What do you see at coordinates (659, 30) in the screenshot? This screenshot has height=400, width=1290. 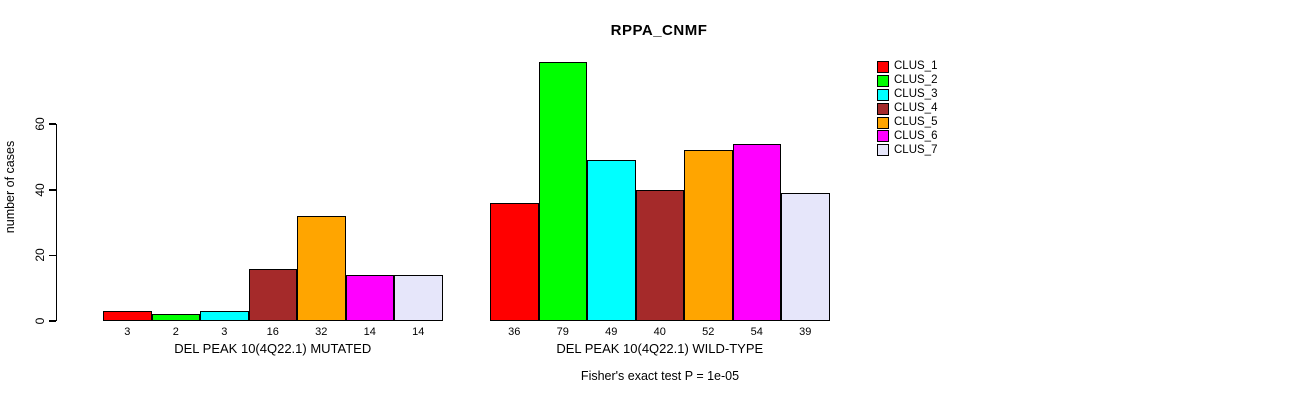 I see `chart-title: RPPA_CNMF` at bounding box center [659, 30].